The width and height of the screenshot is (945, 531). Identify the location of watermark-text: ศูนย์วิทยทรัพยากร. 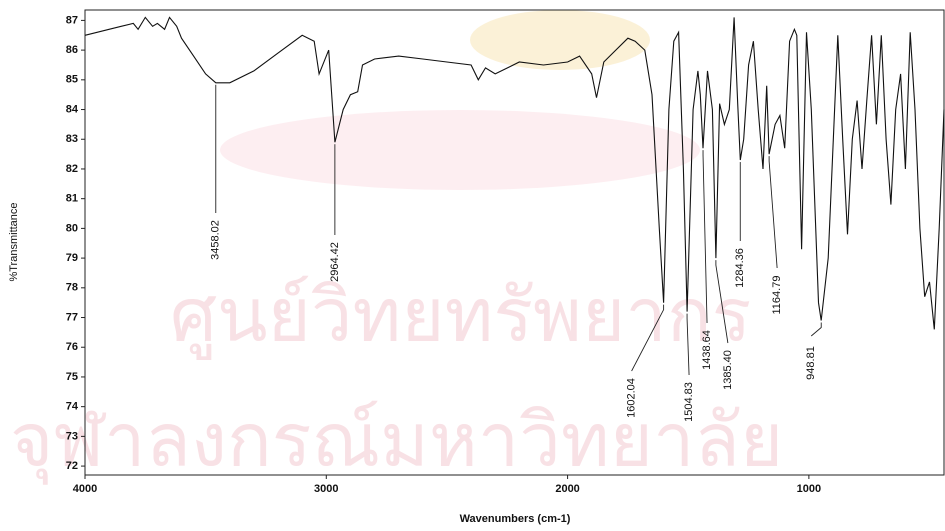
(460, 317).